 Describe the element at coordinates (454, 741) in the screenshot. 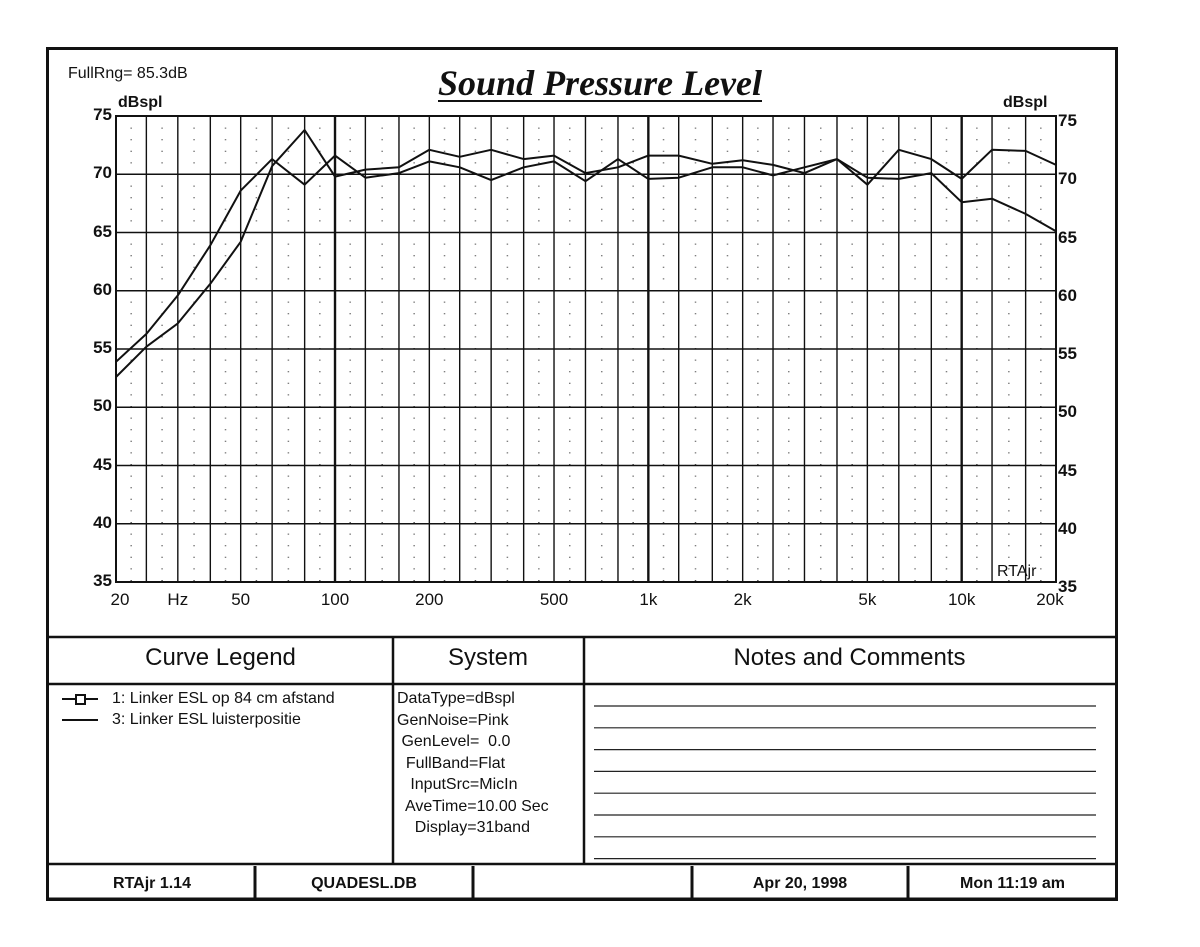

I see `system-line: GenLevel= 0.0` at that location.